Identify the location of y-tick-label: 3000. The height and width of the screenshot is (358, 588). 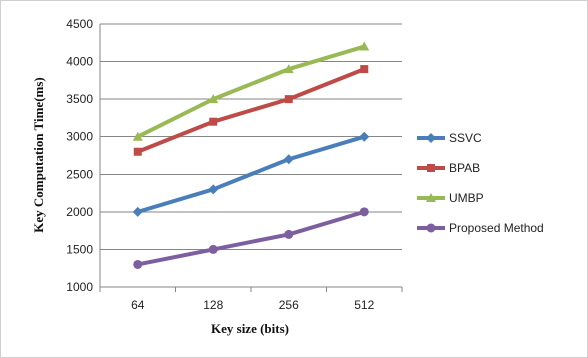
(79, 137).